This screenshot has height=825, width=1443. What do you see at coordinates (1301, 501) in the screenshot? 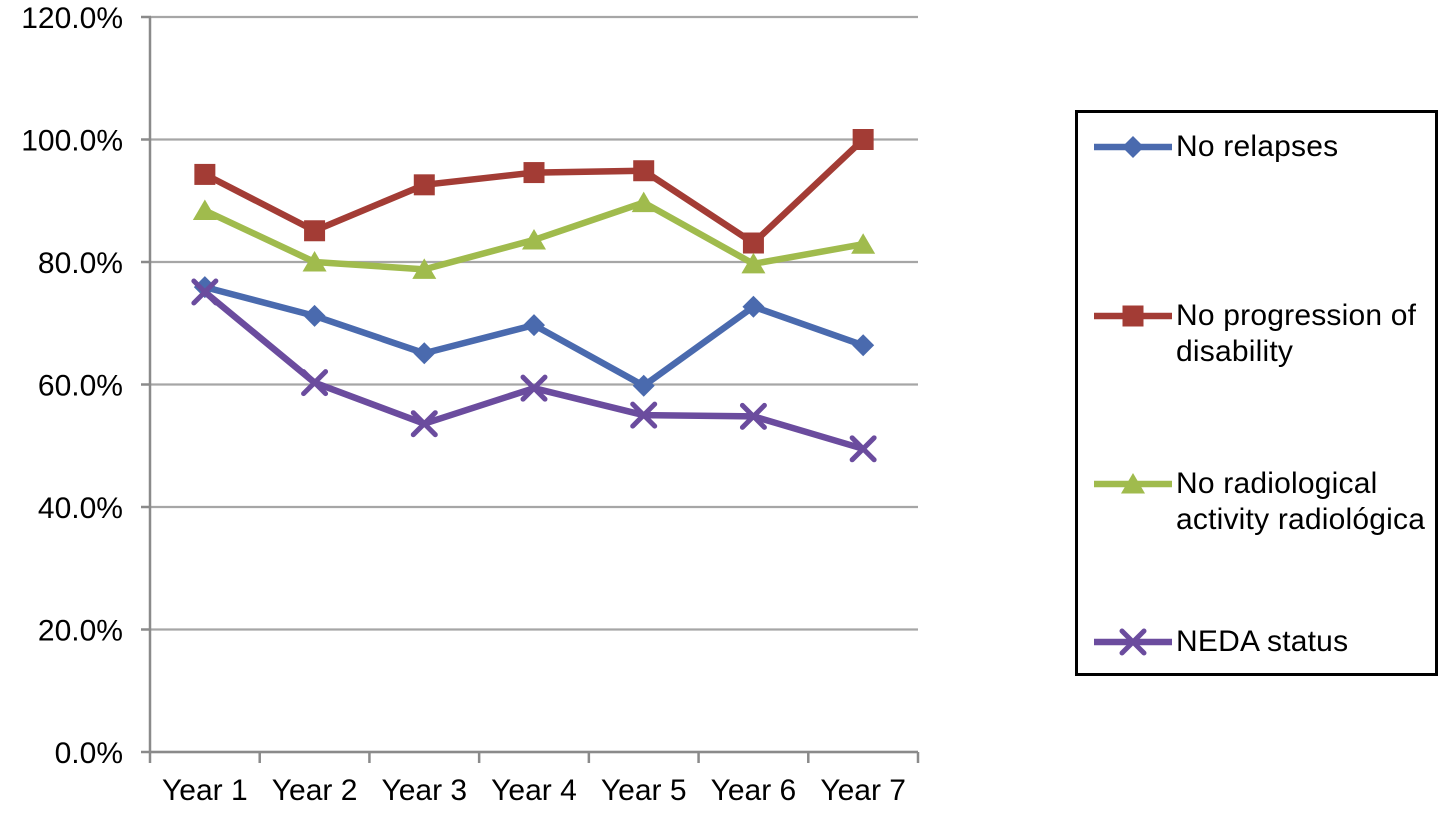
I see `legend-label: No radiological activity radiológica` at bounding box center [1301, 501].